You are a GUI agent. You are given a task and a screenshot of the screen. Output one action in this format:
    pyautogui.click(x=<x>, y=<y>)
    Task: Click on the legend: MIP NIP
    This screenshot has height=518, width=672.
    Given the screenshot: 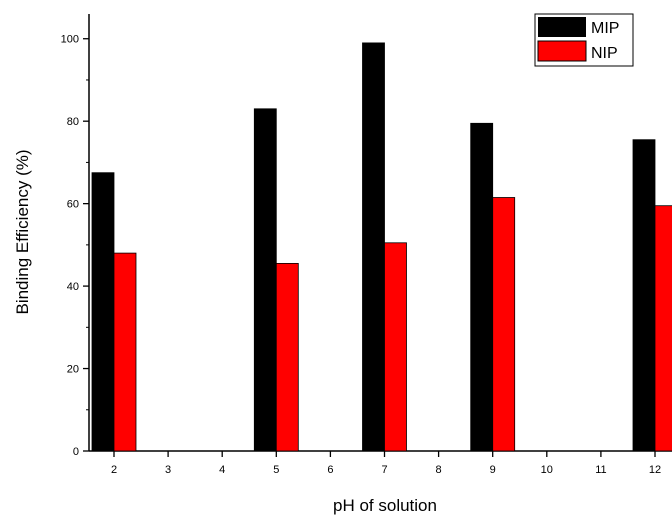 What is the action you would take?
    pyautogui.click(x=584, y=40)
    